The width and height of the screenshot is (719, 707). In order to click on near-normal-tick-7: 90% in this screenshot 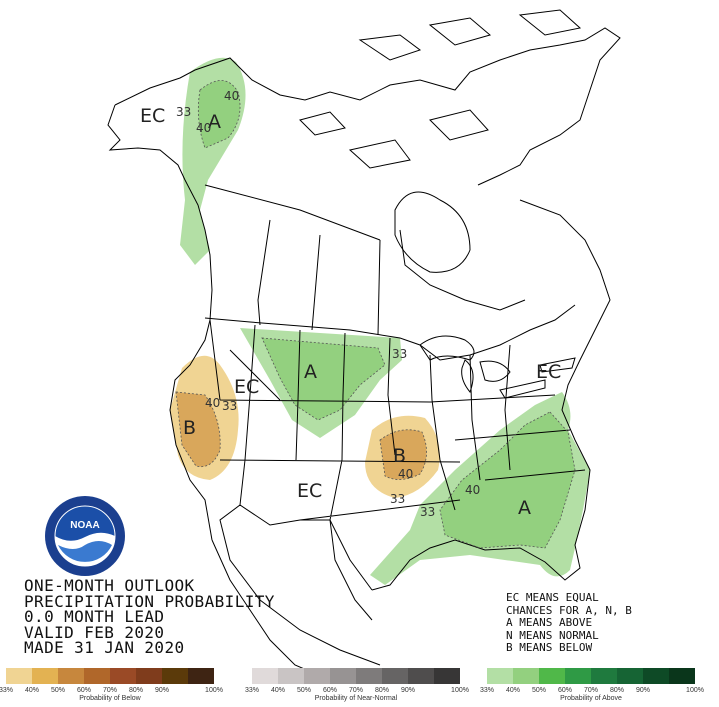, I will do `click(408, 690)`.